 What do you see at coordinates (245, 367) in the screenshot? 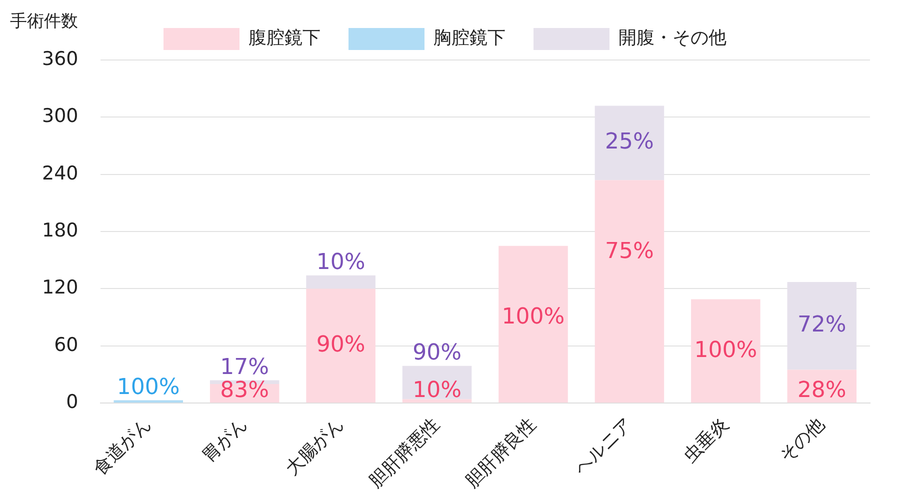
I see `annotation: 17%` at bounding box center [245, 367].